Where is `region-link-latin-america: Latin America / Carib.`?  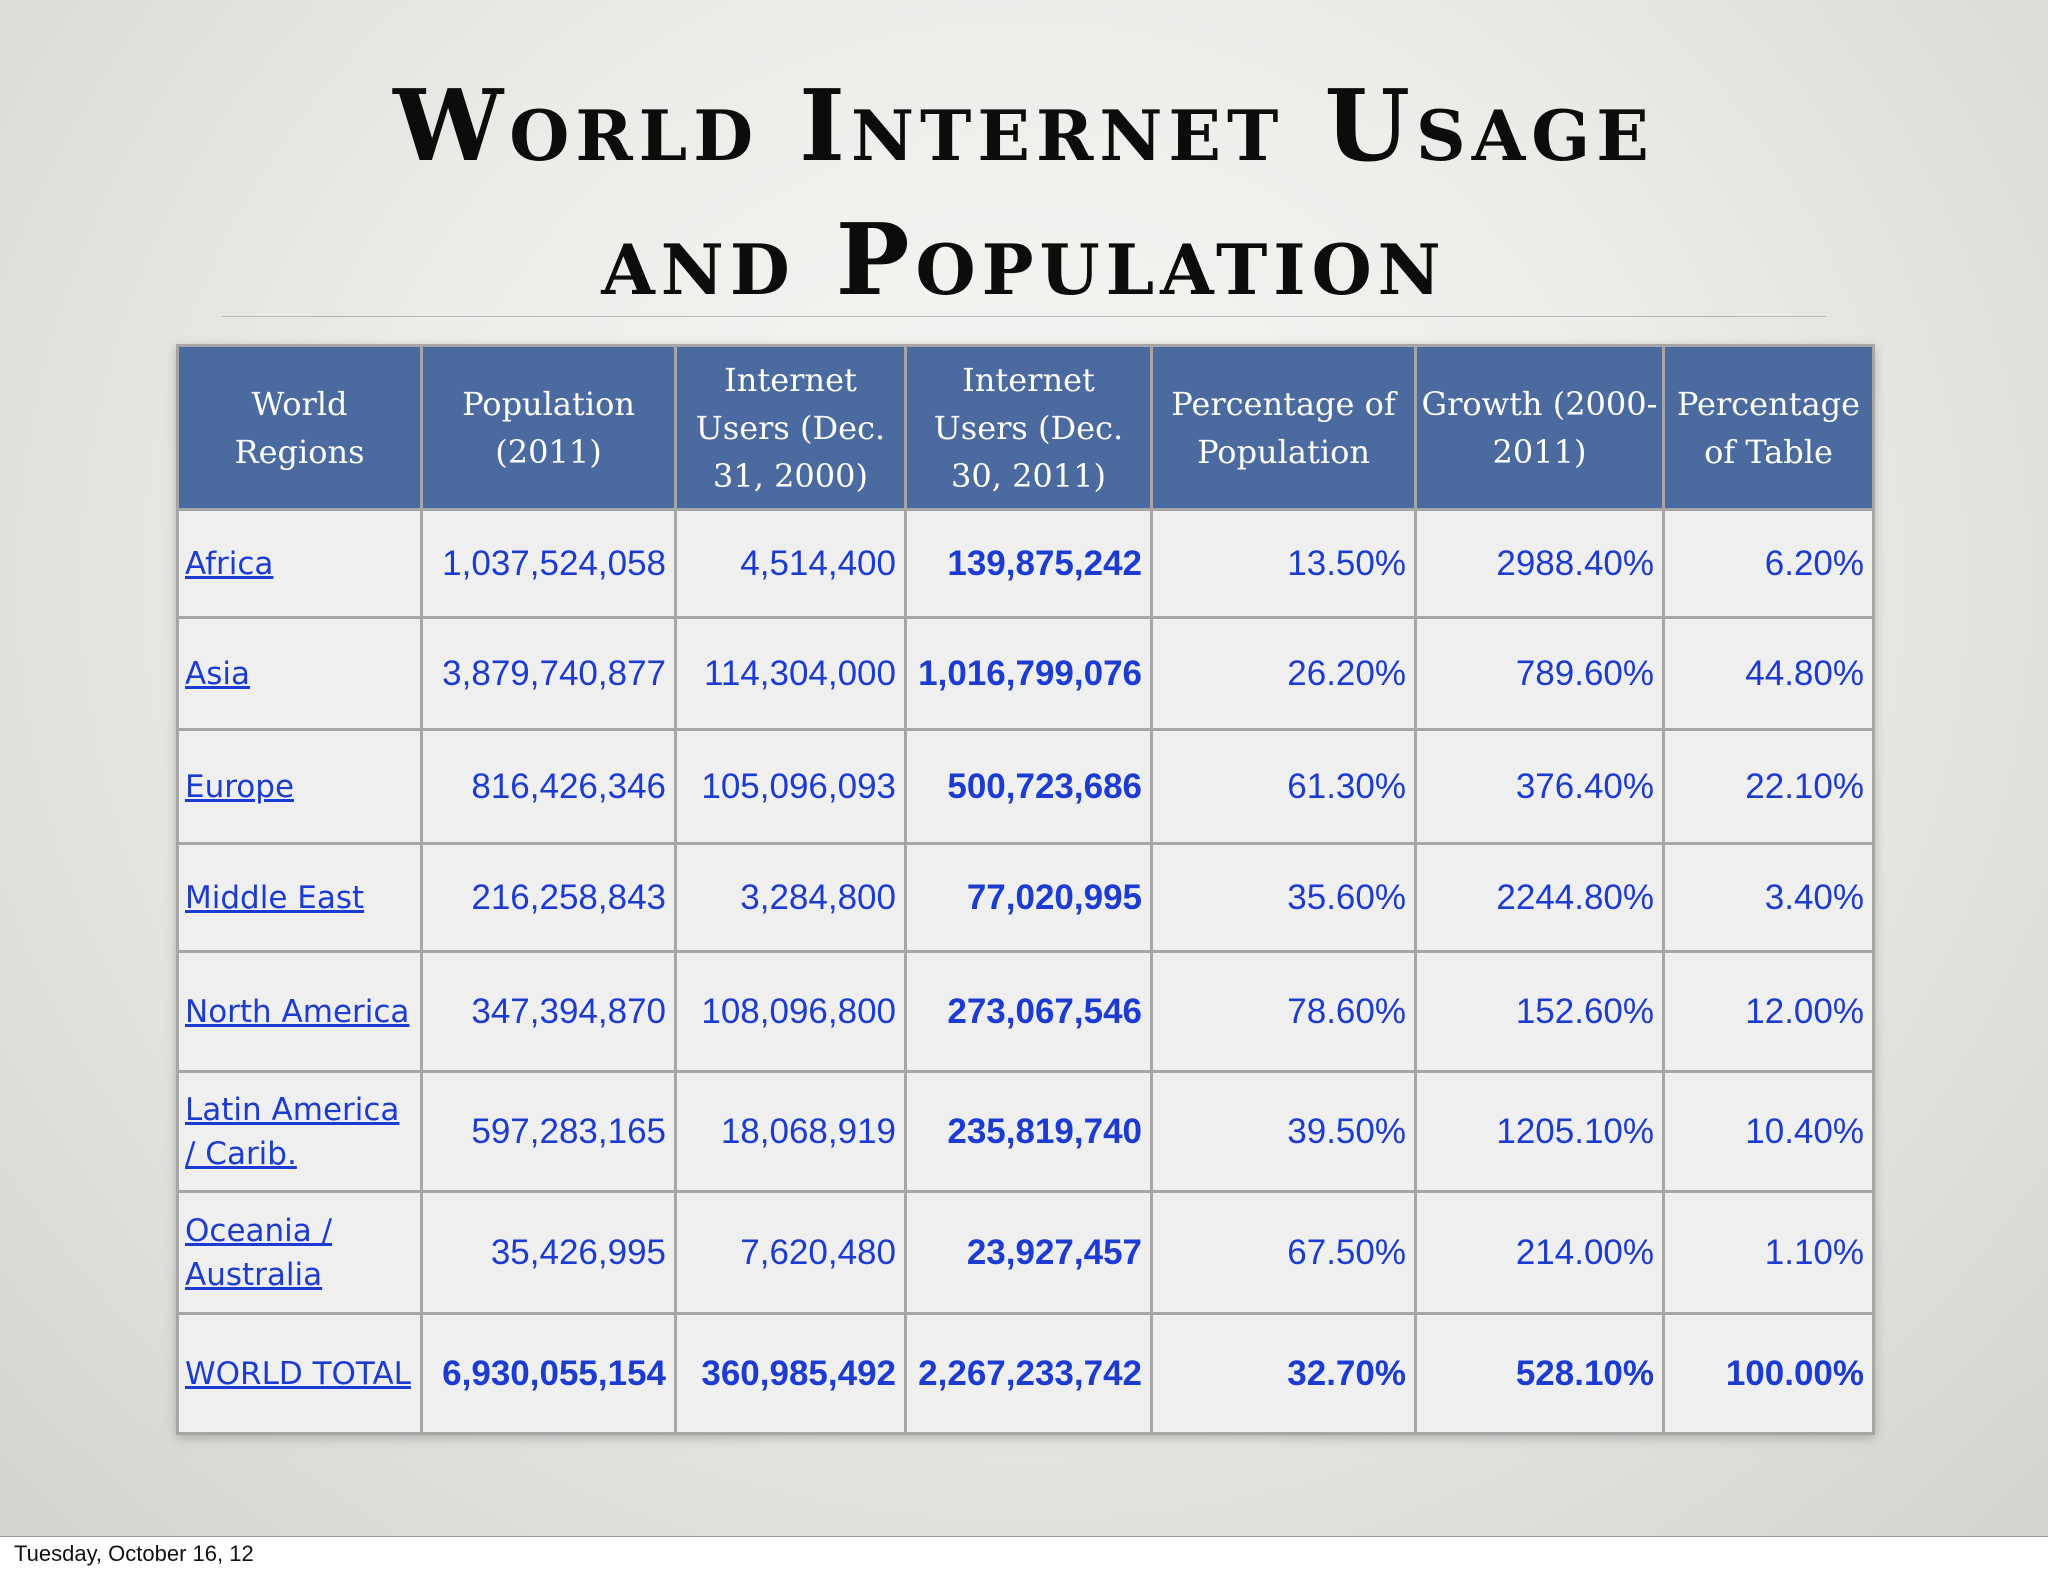
region-link-latin-america: Latin America / Carib. is located at coordinates (292, 1131).